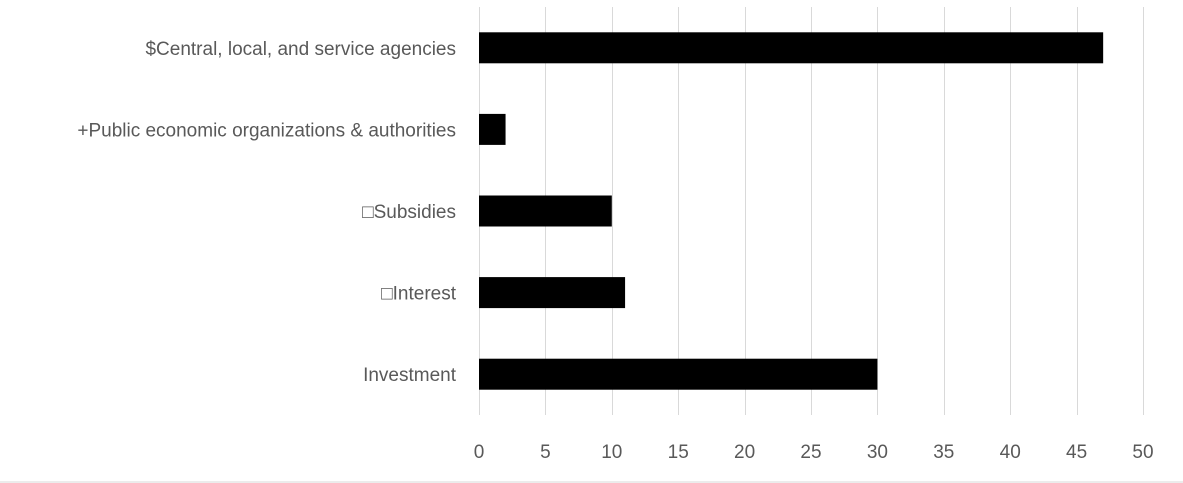 The image size is (1183, 483). What do you see at coordinates (1076, 452) in the screenshot?
I see `x-tick-label: 45` at bounding box center [1076, 452].